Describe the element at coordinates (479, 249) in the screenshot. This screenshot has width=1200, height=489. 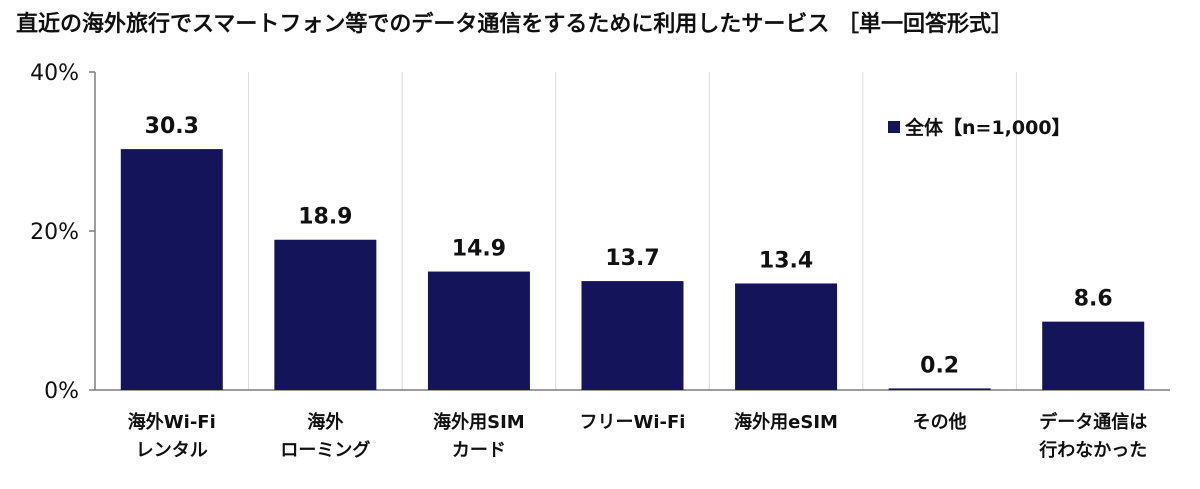
I see `data-label: 14.9` at that location.